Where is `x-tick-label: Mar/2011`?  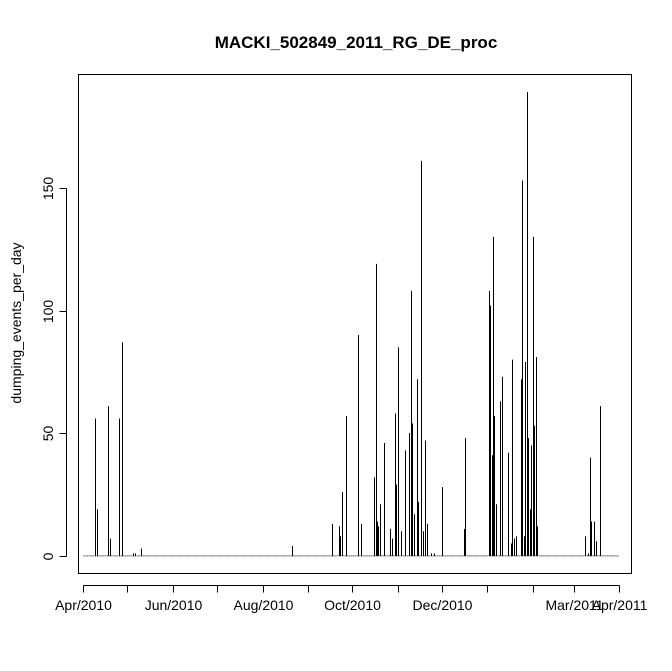
x-tick-label: Mar/2011 is located at coordinates (574, 605).